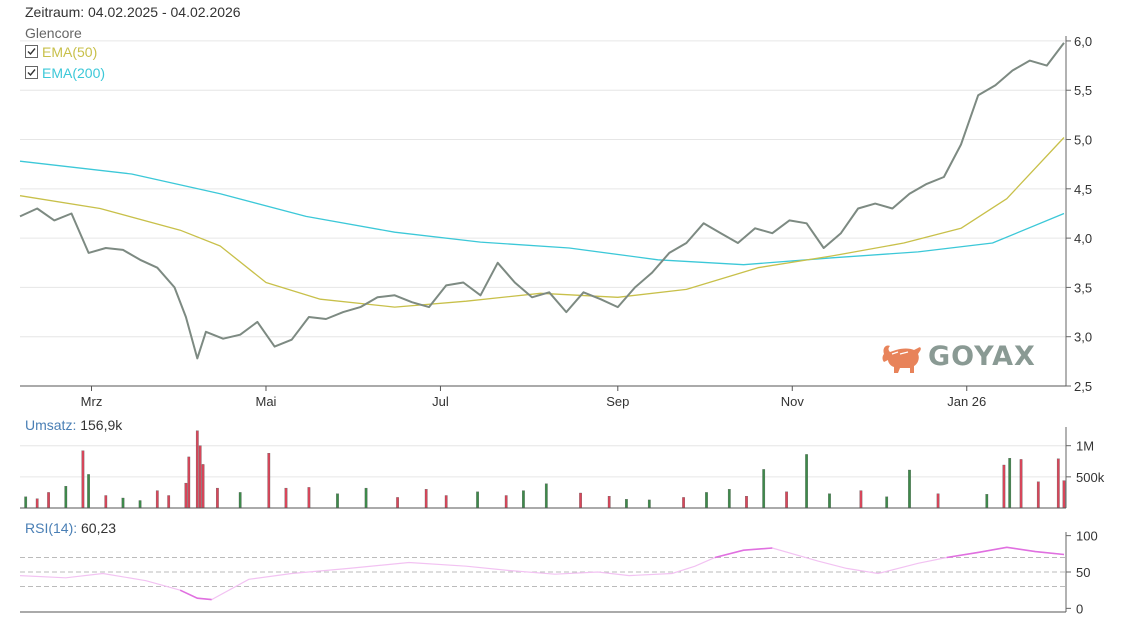  I want to click on volume-y-axis: 500k 1M, so click(562, 468).